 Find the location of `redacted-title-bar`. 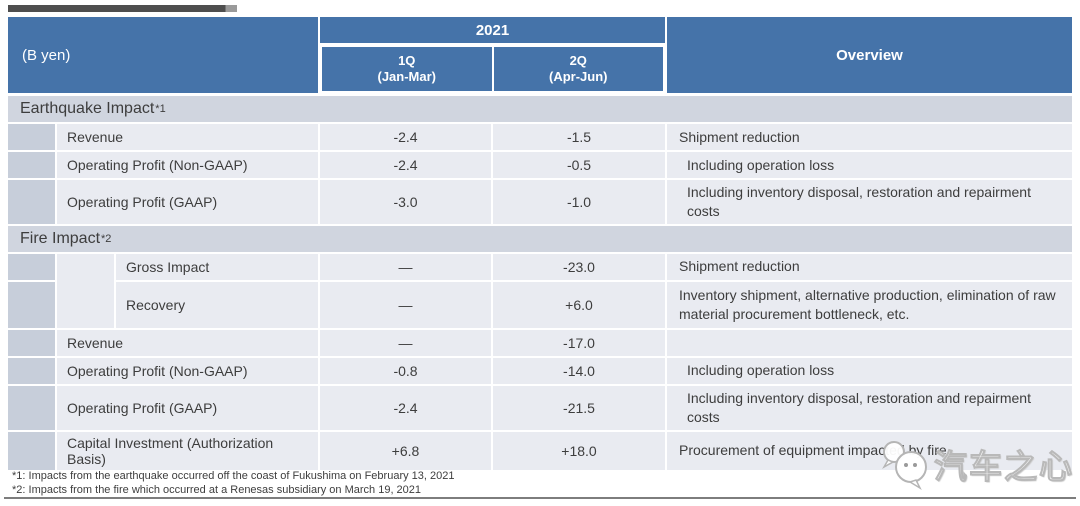

redacted-title-bar is located at coordinates (122, 8).